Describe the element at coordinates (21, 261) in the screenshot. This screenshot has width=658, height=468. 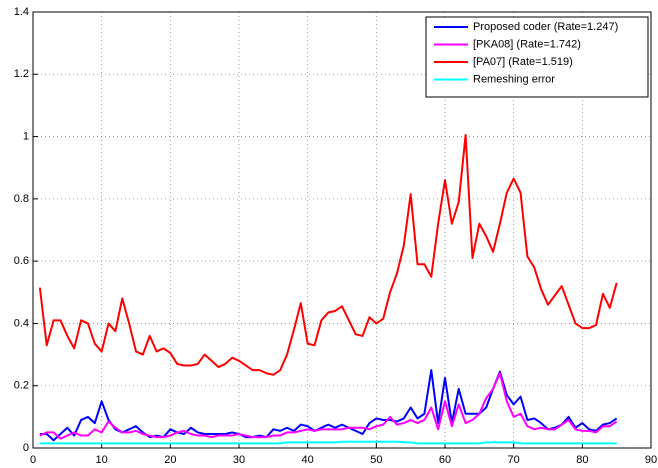
I see `y-tick-label: 0.6` at that location.